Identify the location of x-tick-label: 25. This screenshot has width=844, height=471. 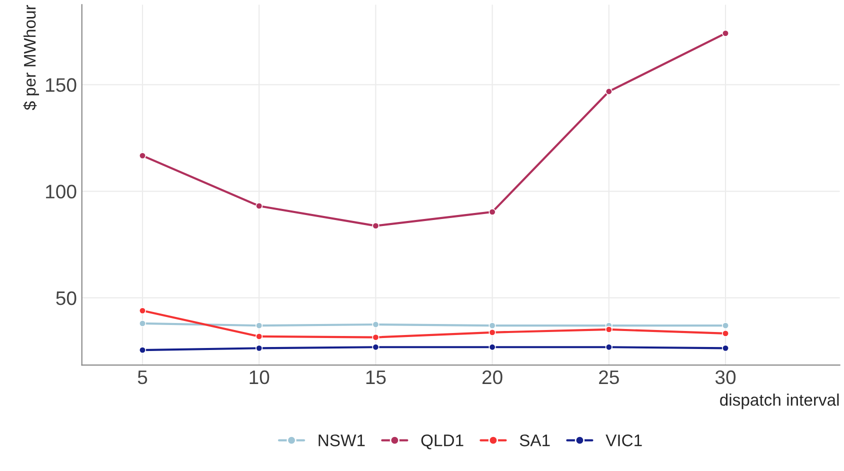
(609, 377).